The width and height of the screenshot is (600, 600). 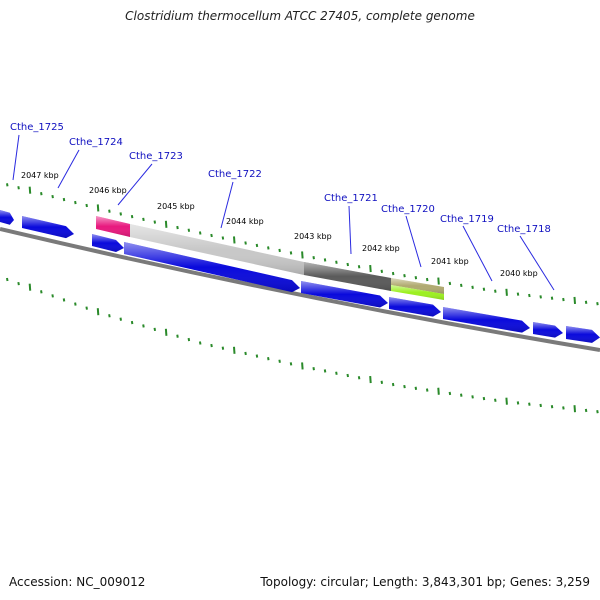 I want to click on feature-segment-olive-shade, so click(x=417, y=286).